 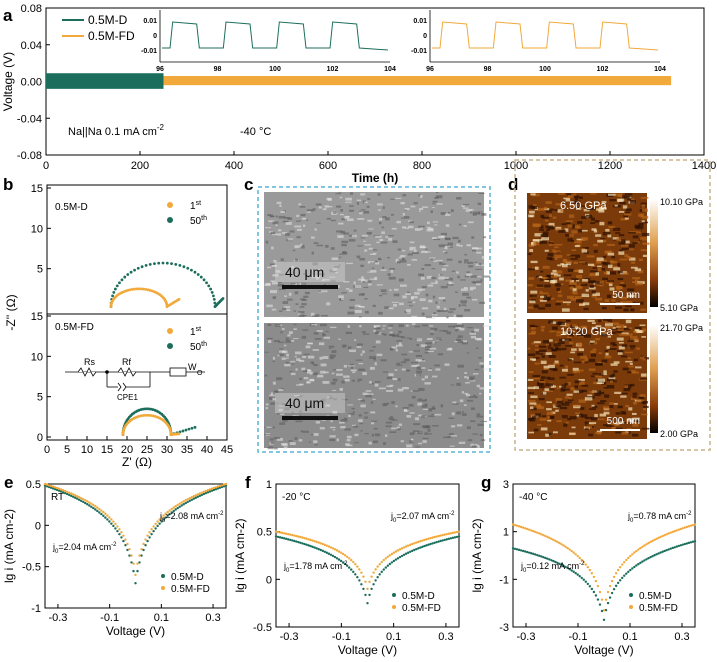 I want to click on cpe-element, so click(x=122, y=387).